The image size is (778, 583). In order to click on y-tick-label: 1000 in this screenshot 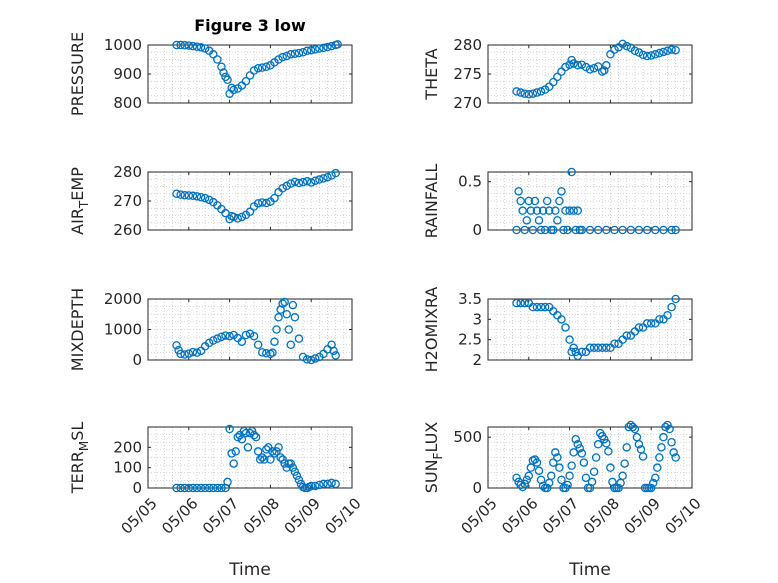, I will do `click(123, 45)`.